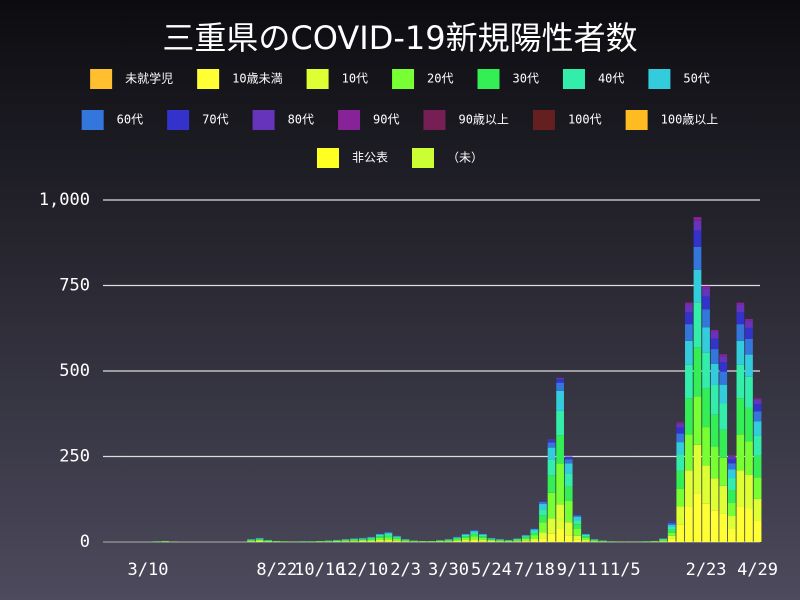 Image resolution: width=800 pixels, height=600 pixels. Describe the element at coordinates (465, 158) in the screenshot. I see `legend-label: （未）` at that location.